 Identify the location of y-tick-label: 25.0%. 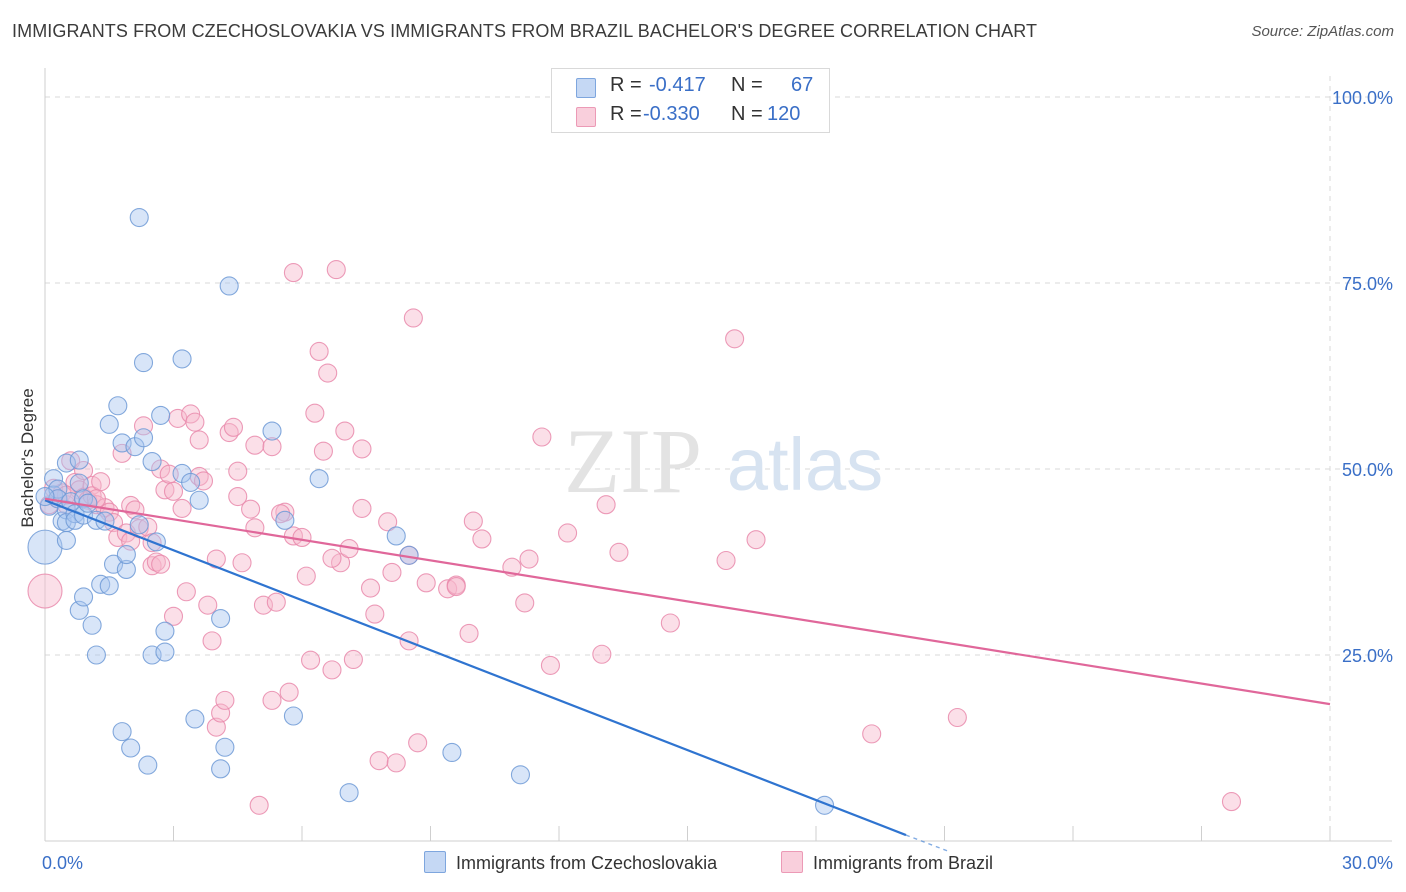
(1367, 656).